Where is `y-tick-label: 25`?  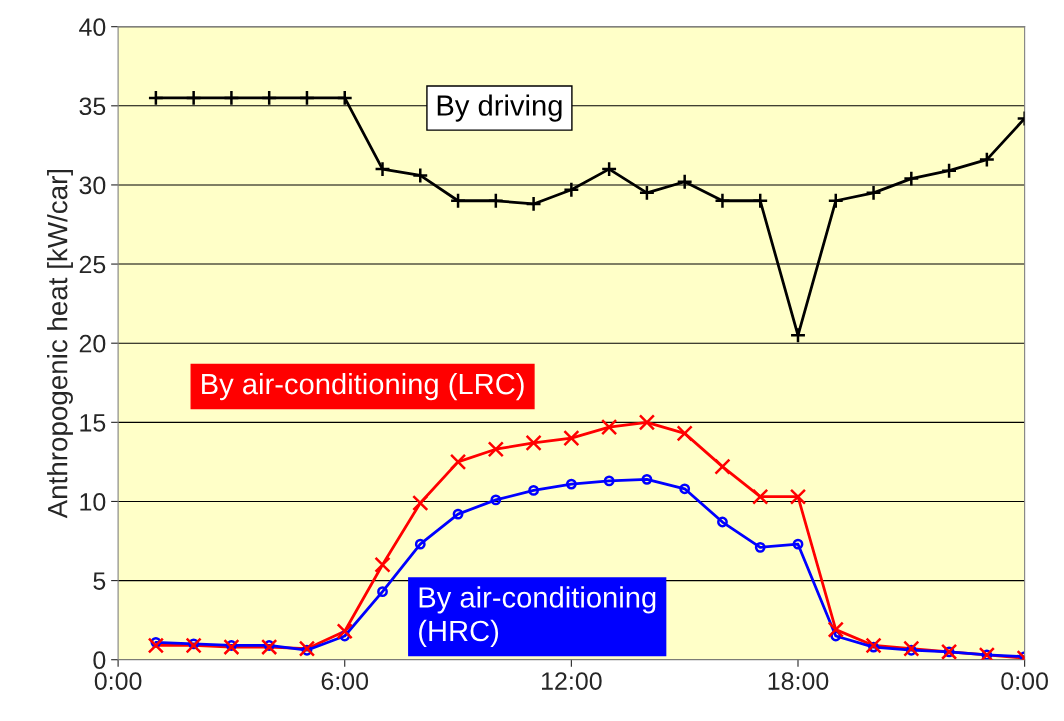 y-tick-label: 25 is located at coordinates (92, 264).